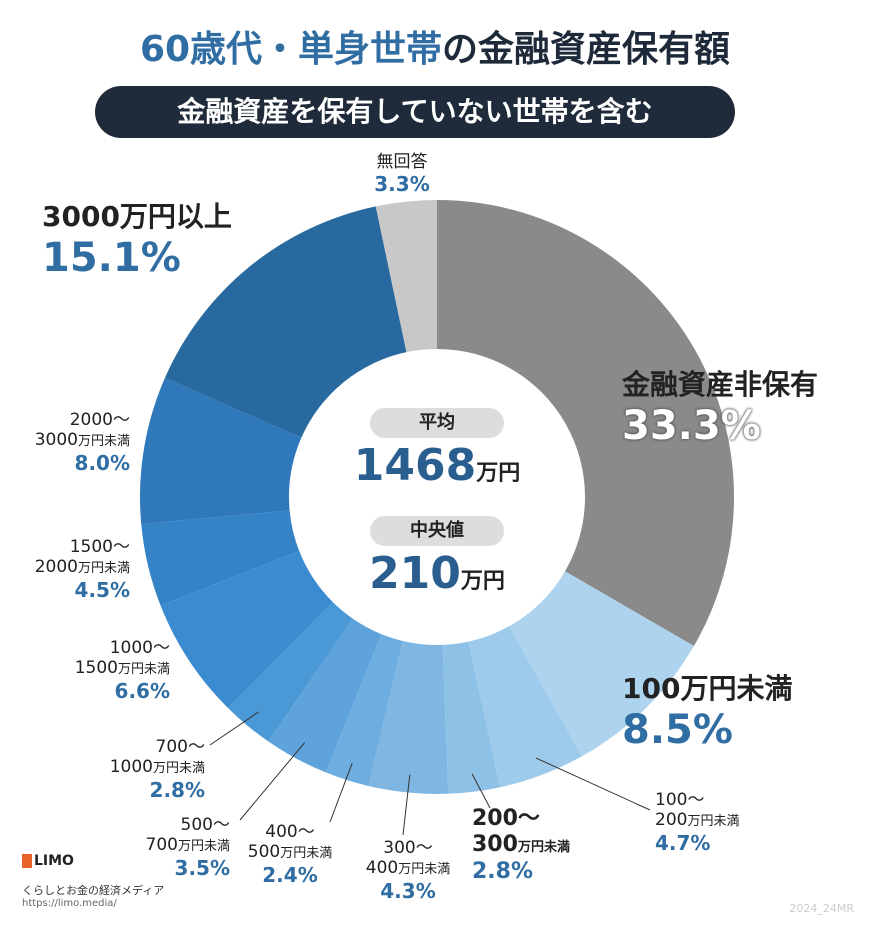 Image resolution: width=870 pixels, height=931 pixels. I want to click on average-label: 平均, so click(437, 423).